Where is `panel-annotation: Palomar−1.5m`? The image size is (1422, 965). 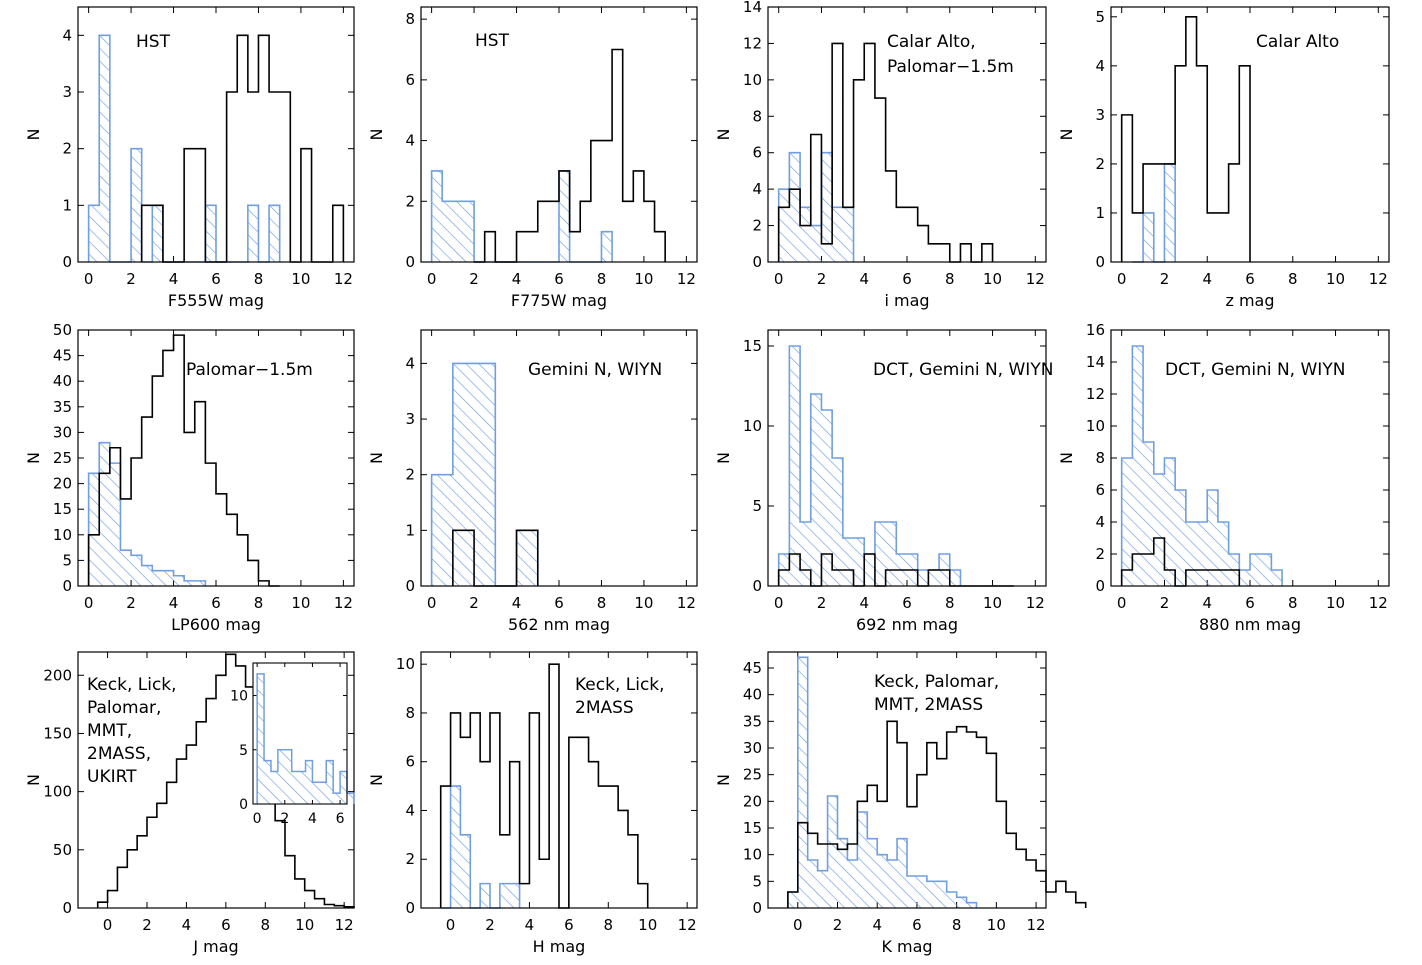 panel-annotation: Palomar−1.5m is located at coordinates (249, 370).